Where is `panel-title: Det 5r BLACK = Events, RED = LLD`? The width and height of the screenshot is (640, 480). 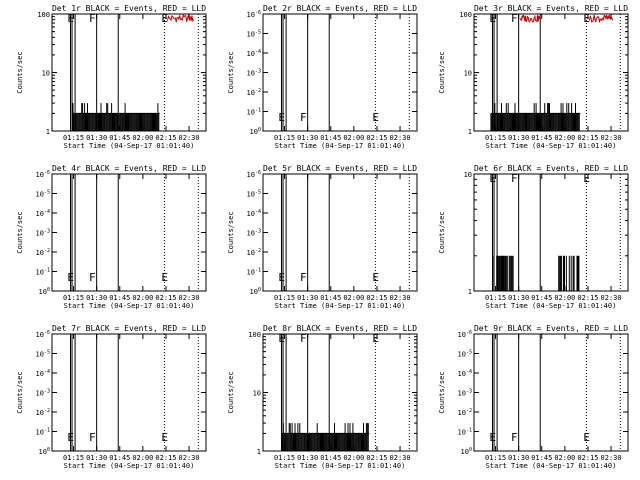 panel-title: Det 5r BLACK = Events, RED = LLD is located at coordinates (340, 168).